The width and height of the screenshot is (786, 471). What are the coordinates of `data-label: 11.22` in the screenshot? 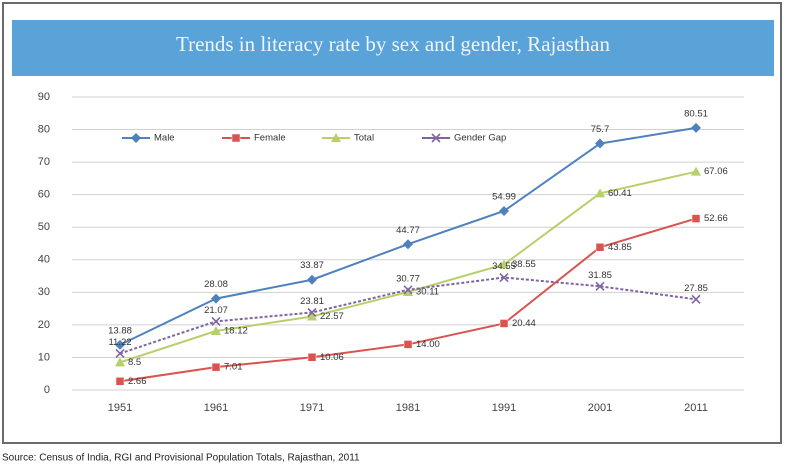 It's located at (119, 342).